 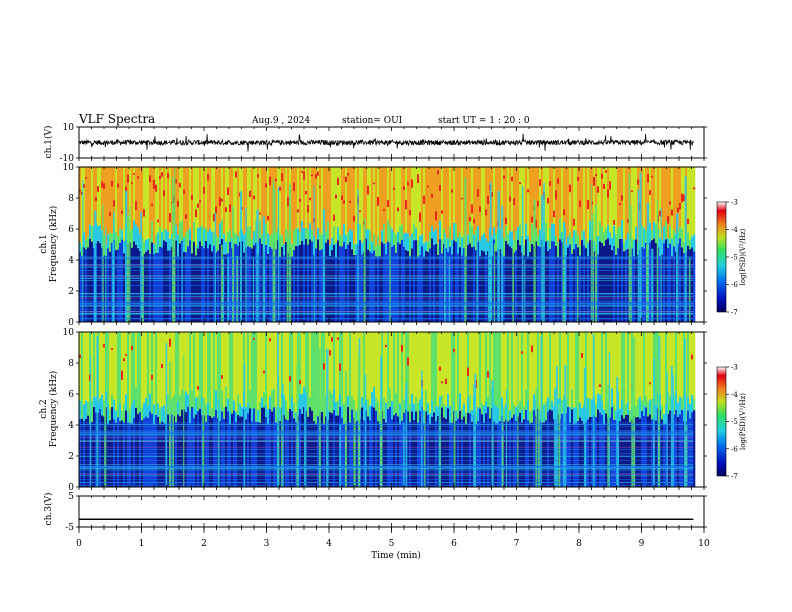 What do you see at coordinates (734, 285) in the screenshot?
I see `ch1-spectrogram-colorbar-tick-label: -6` at bounding box center [734, 285].